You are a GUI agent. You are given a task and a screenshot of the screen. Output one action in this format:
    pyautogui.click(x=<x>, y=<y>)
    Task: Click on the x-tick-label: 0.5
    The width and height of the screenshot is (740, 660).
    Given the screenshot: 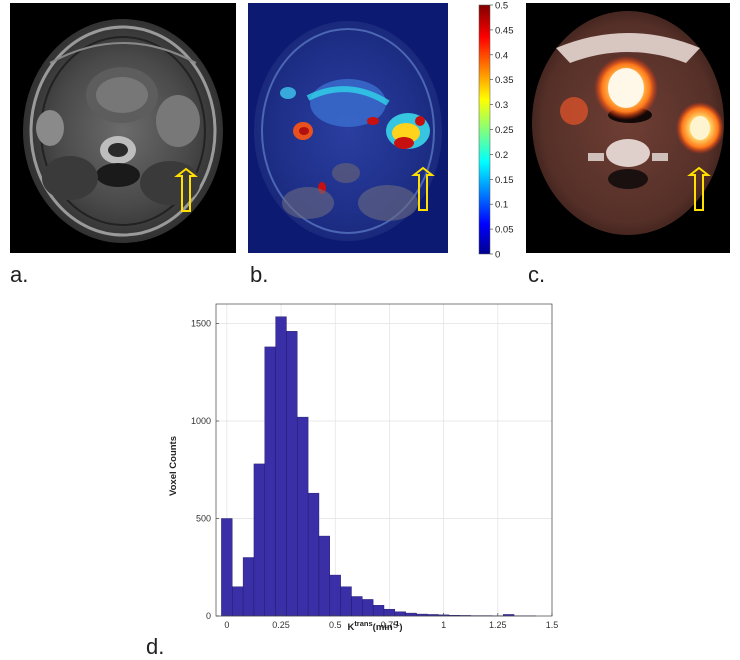 What is the action you would take?
    pyautogui.click(x=335, y=625)
    